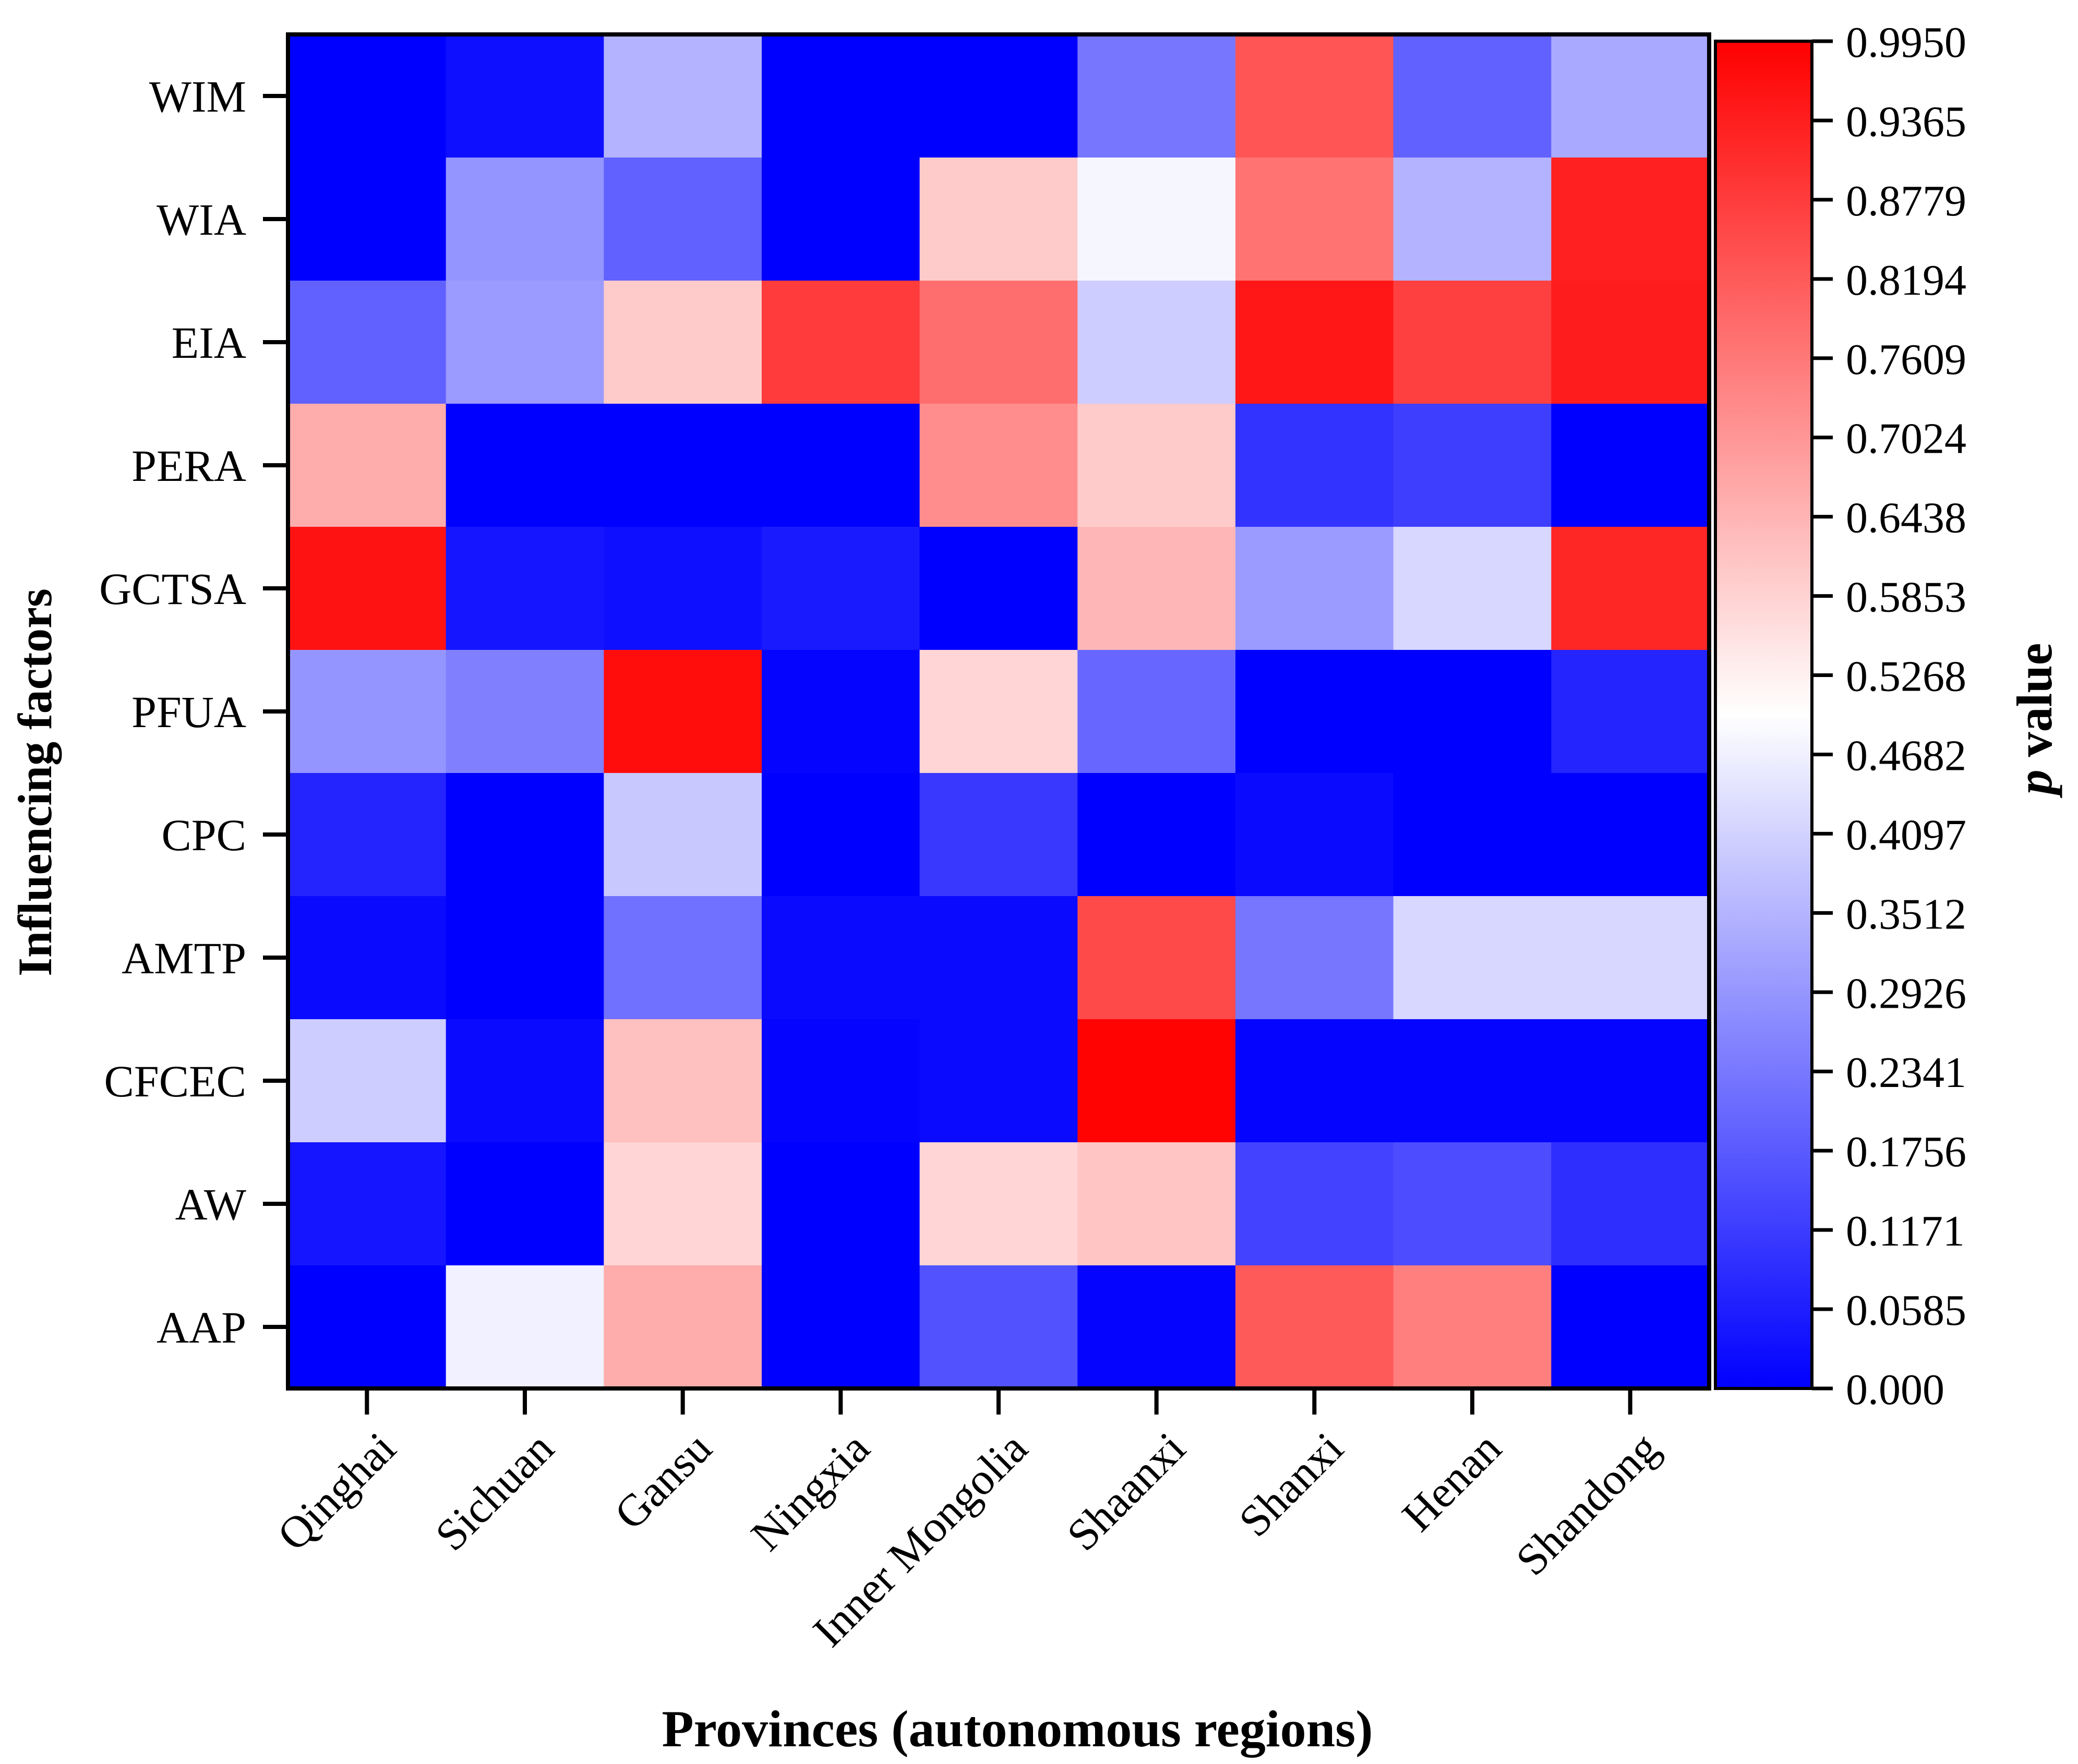 The image size is (2078, 1764). I want to click on heatmap-cell-cpc-shandong, so click(1630, 835).